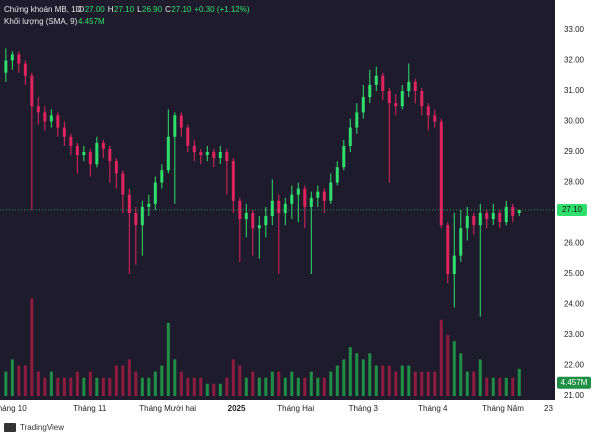 This screenshot has height=438, width=600. Describe the element at coordinates (503, 408) in the screenshot. I see `x-tick-label: Tháng Năm` at that location.